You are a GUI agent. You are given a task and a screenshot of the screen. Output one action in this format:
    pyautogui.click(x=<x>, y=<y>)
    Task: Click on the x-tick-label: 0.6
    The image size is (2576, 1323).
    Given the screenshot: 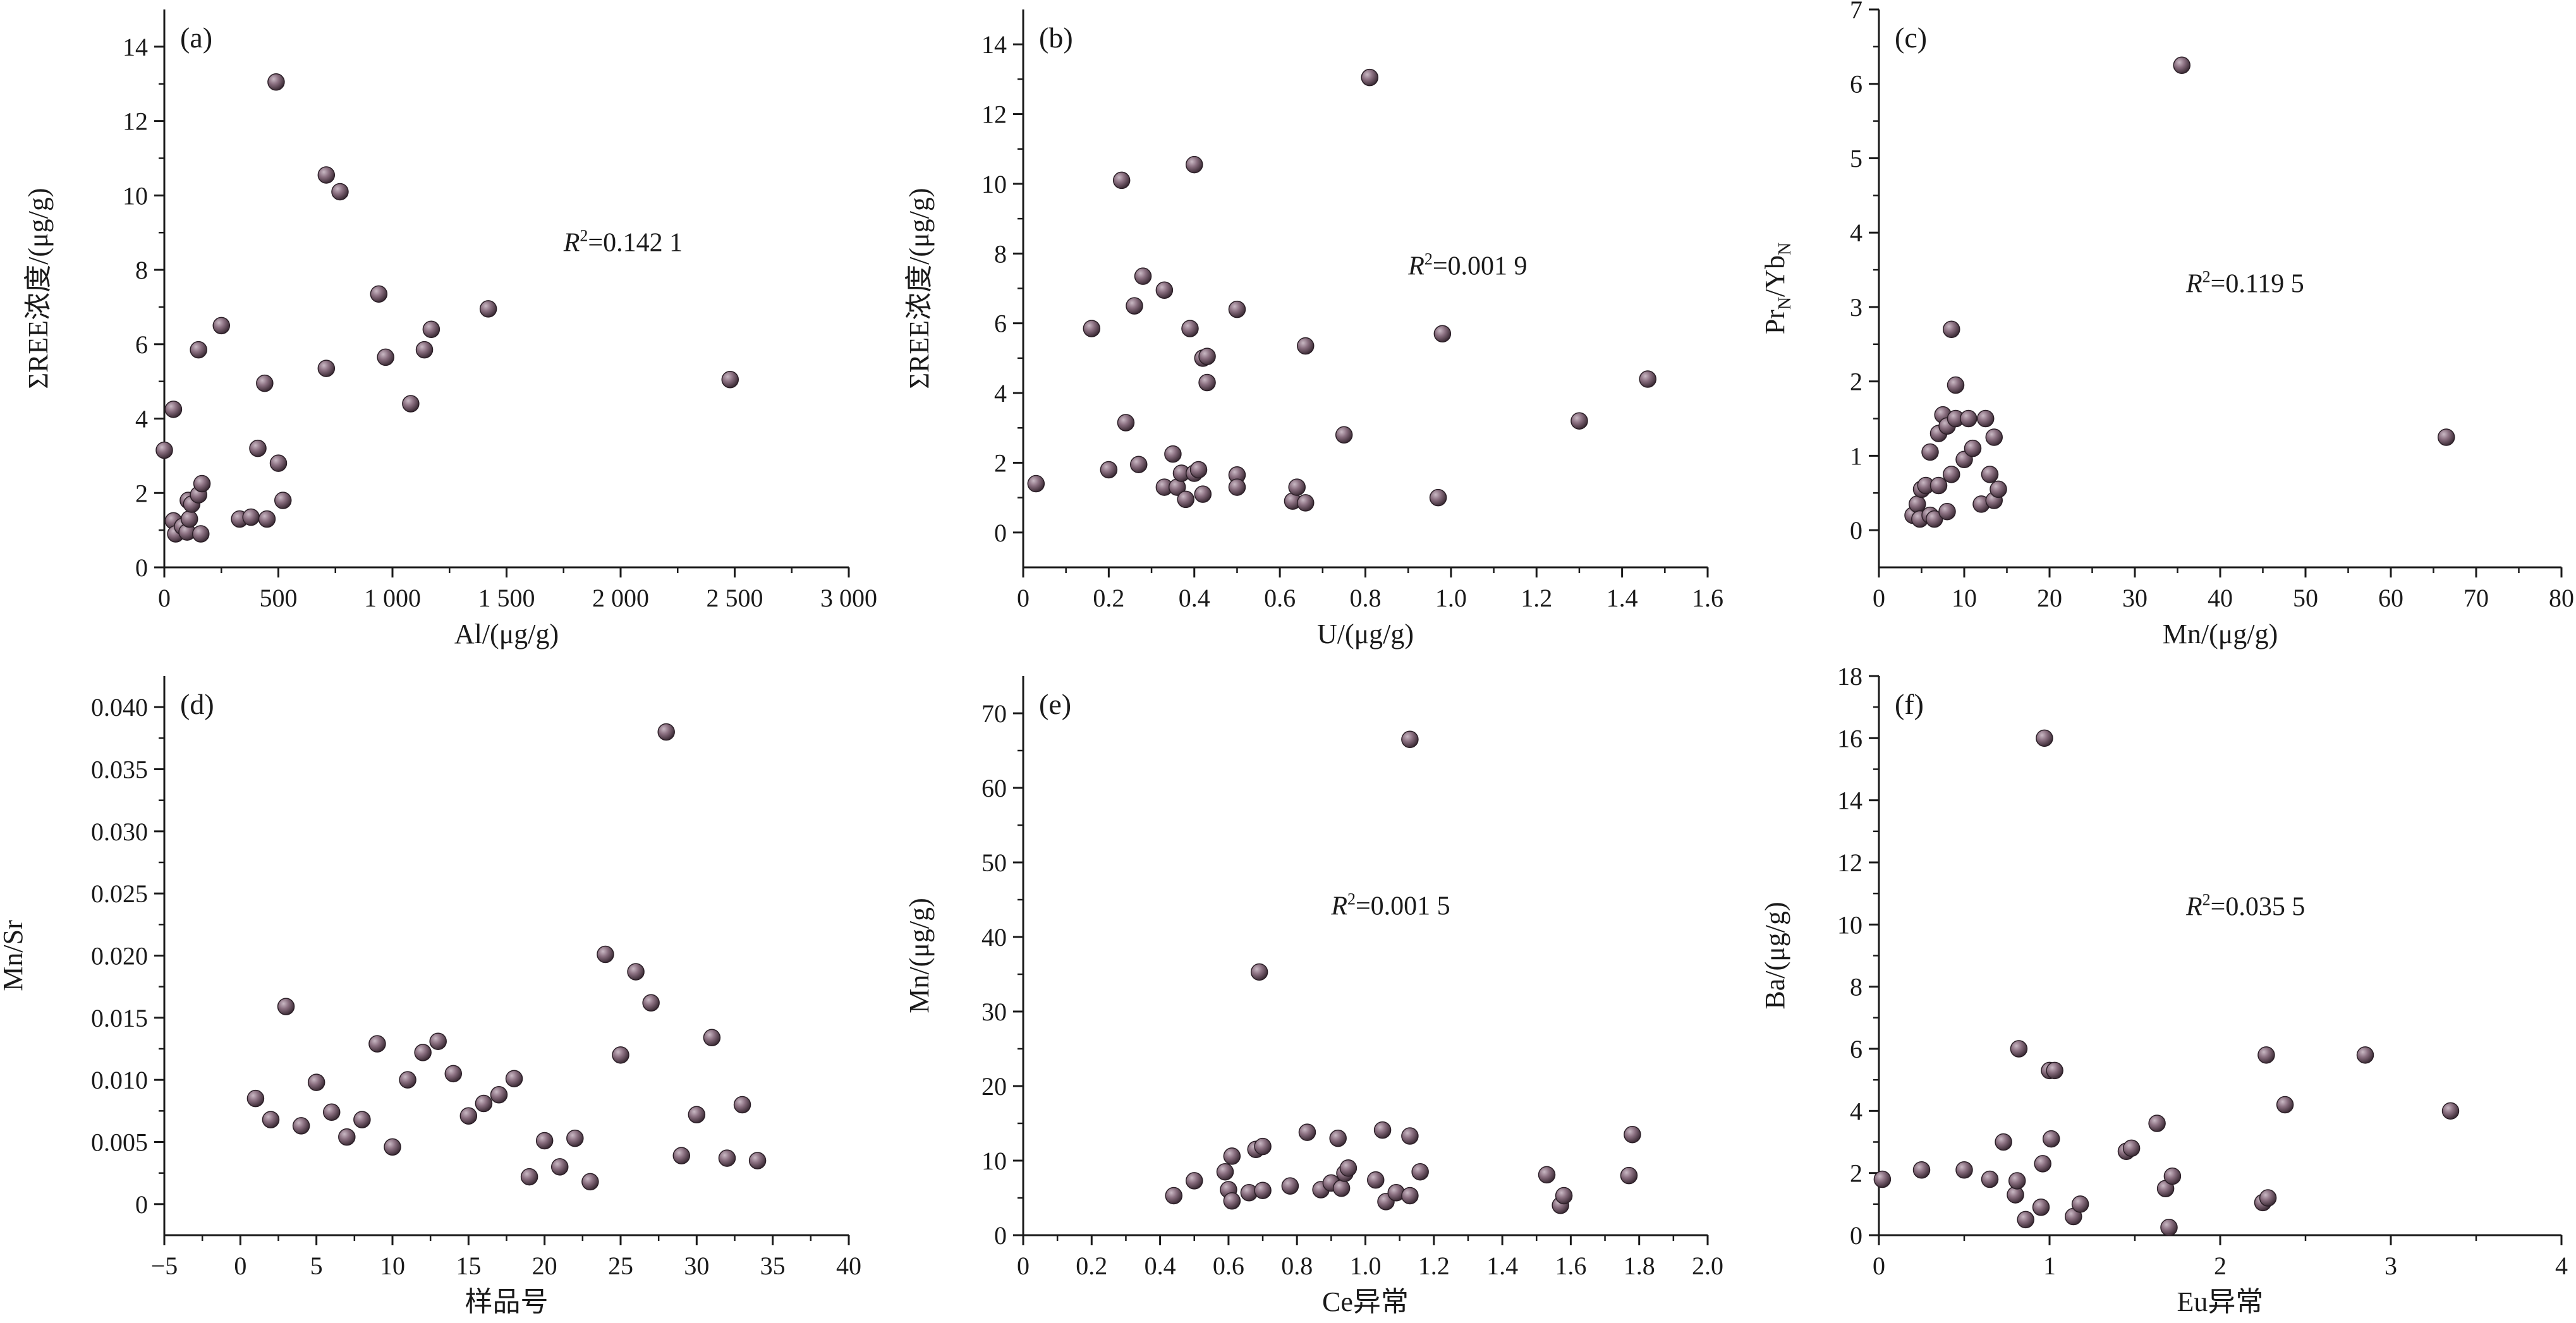 What is the action you would take?
    pyautogui.click(x=1228, y=1266)
    